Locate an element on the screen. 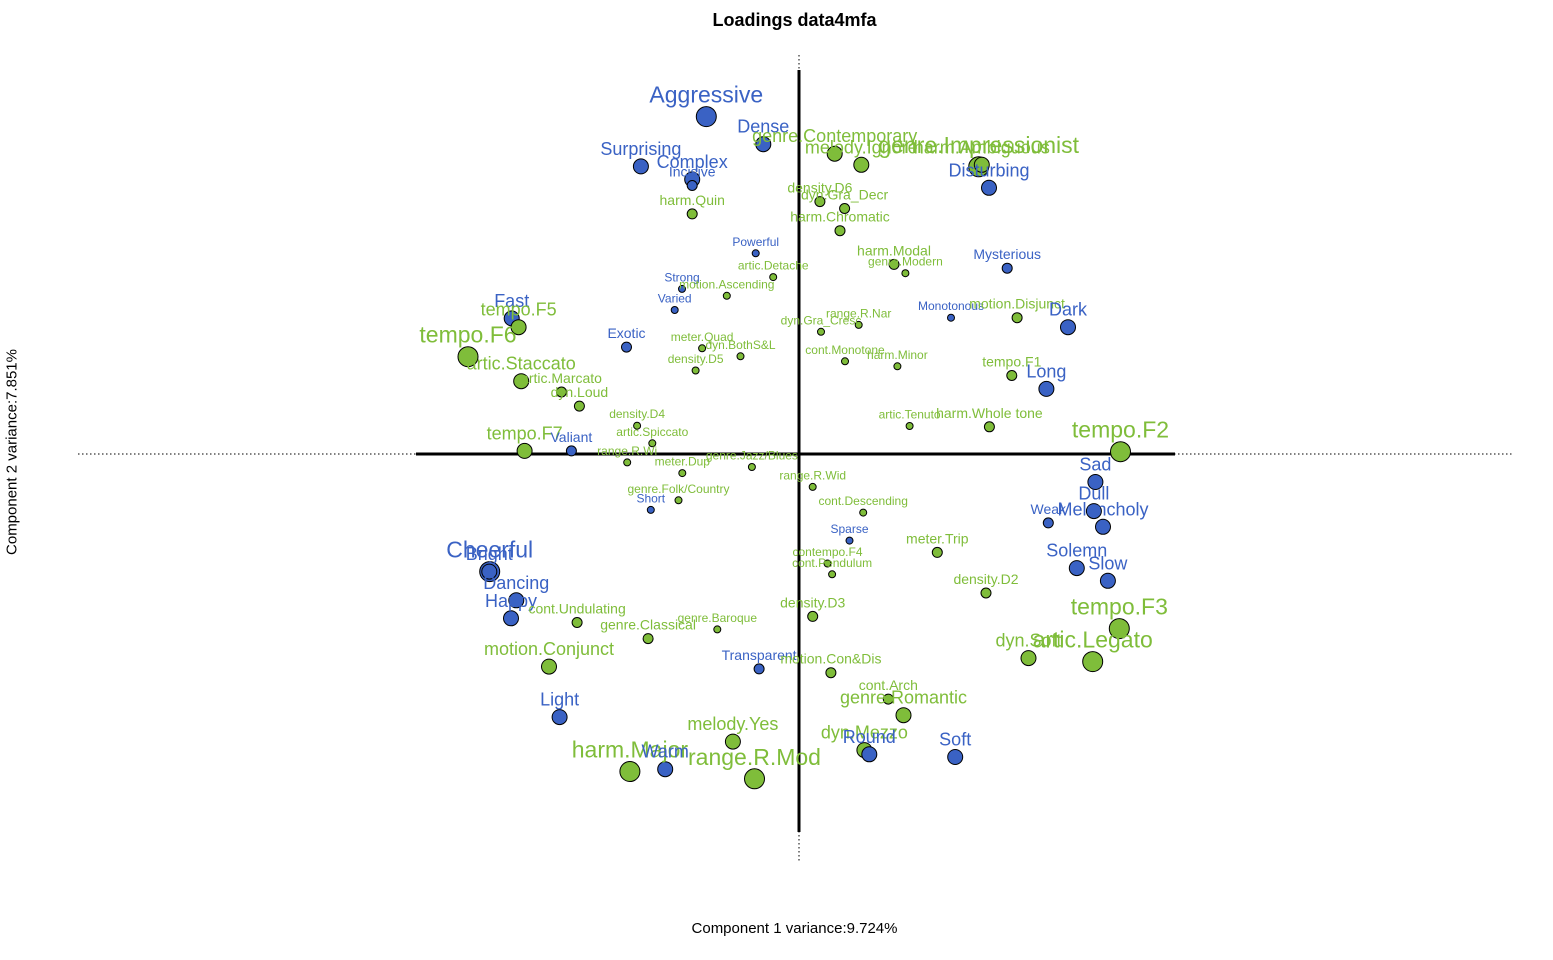 Image resolution: width=1553 pixels, height=960 pixels. point-label-harm-ambiguous: harm.Ambiguous is located at coordinates (982, 147).